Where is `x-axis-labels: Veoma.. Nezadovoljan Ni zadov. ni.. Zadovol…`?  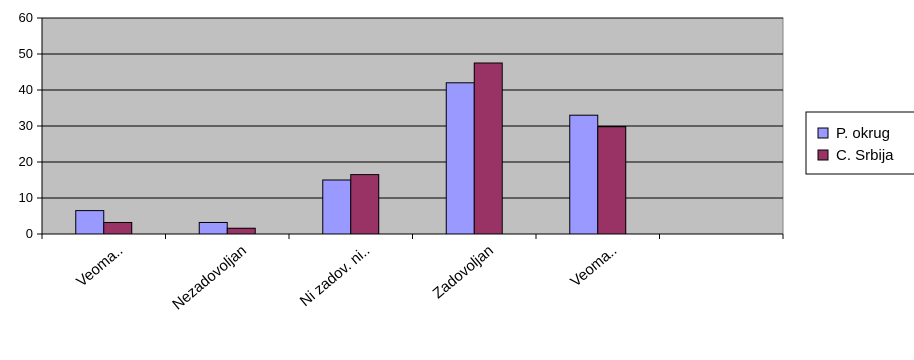
x-axis-labels: Veoma.. Nezadovoljan Ni zadov. ni.. Zadovol… is located at coordinates (346, 277).